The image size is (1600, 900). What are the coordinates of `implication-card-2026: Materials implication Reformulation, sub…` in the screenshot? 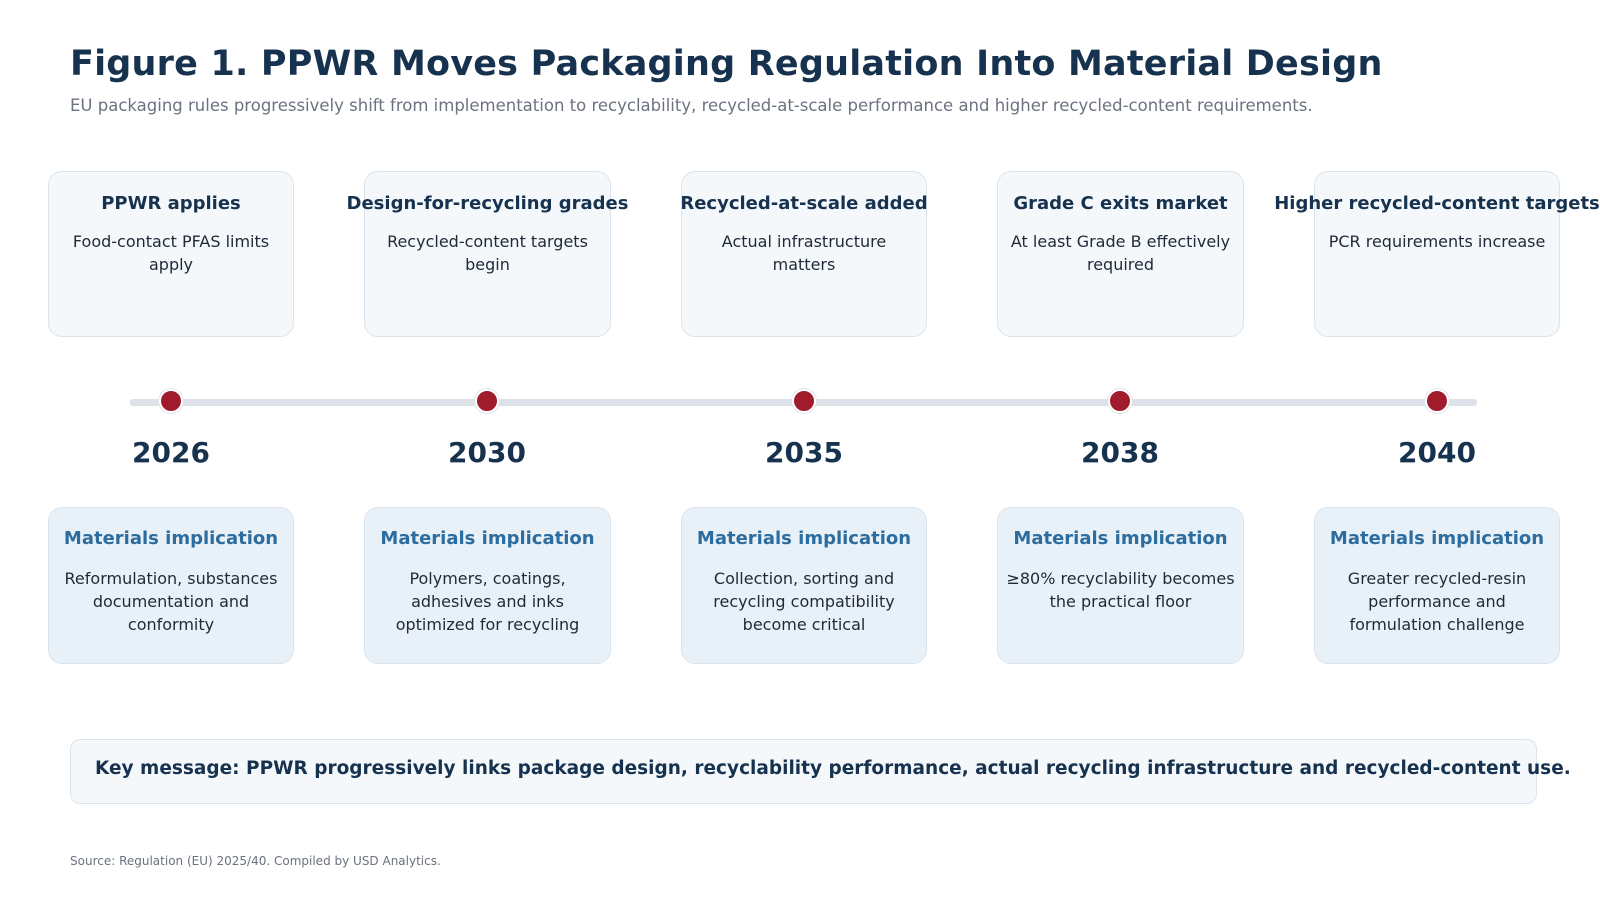 It's located at (171, 585).